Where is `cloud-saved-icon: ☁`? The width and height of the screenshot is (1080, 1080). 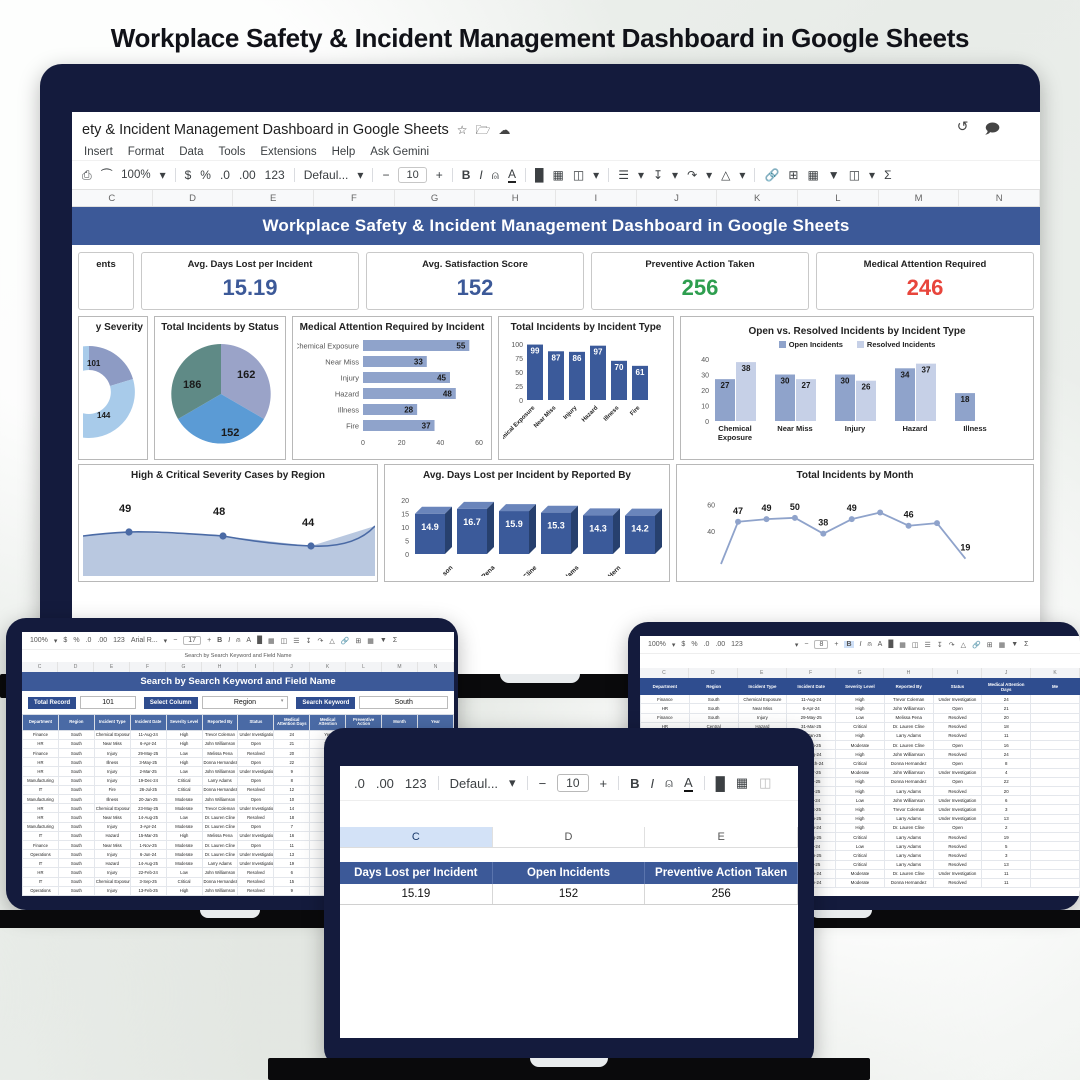 cloud-saved-icon: ☁ is located at coordinates (504, 130).